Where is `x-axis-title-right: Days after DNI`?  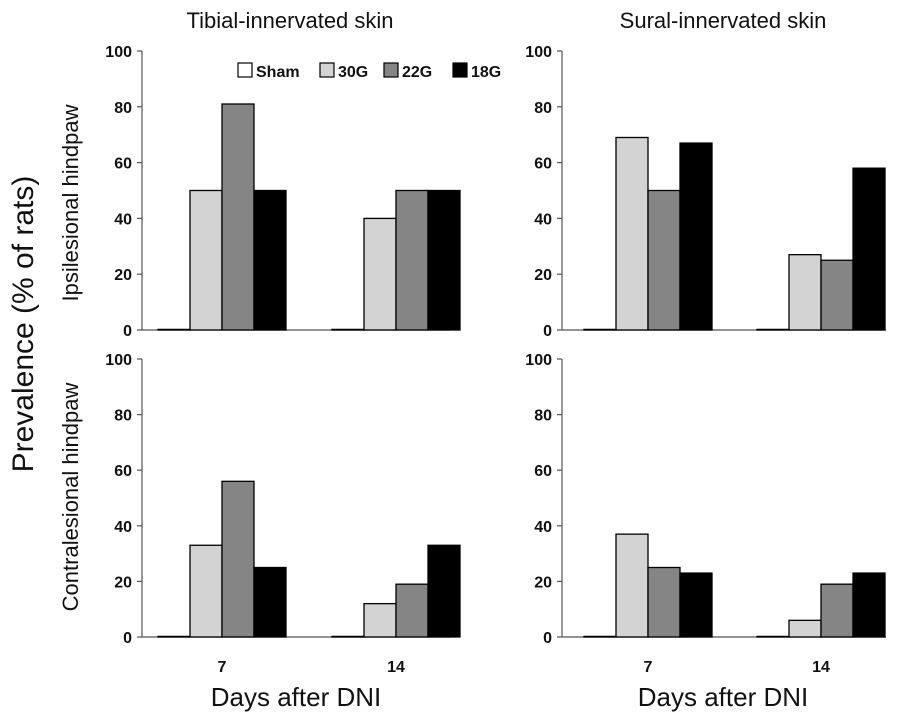 x-axis-title-right: Days after DNI is located at coordinates (723, 697).